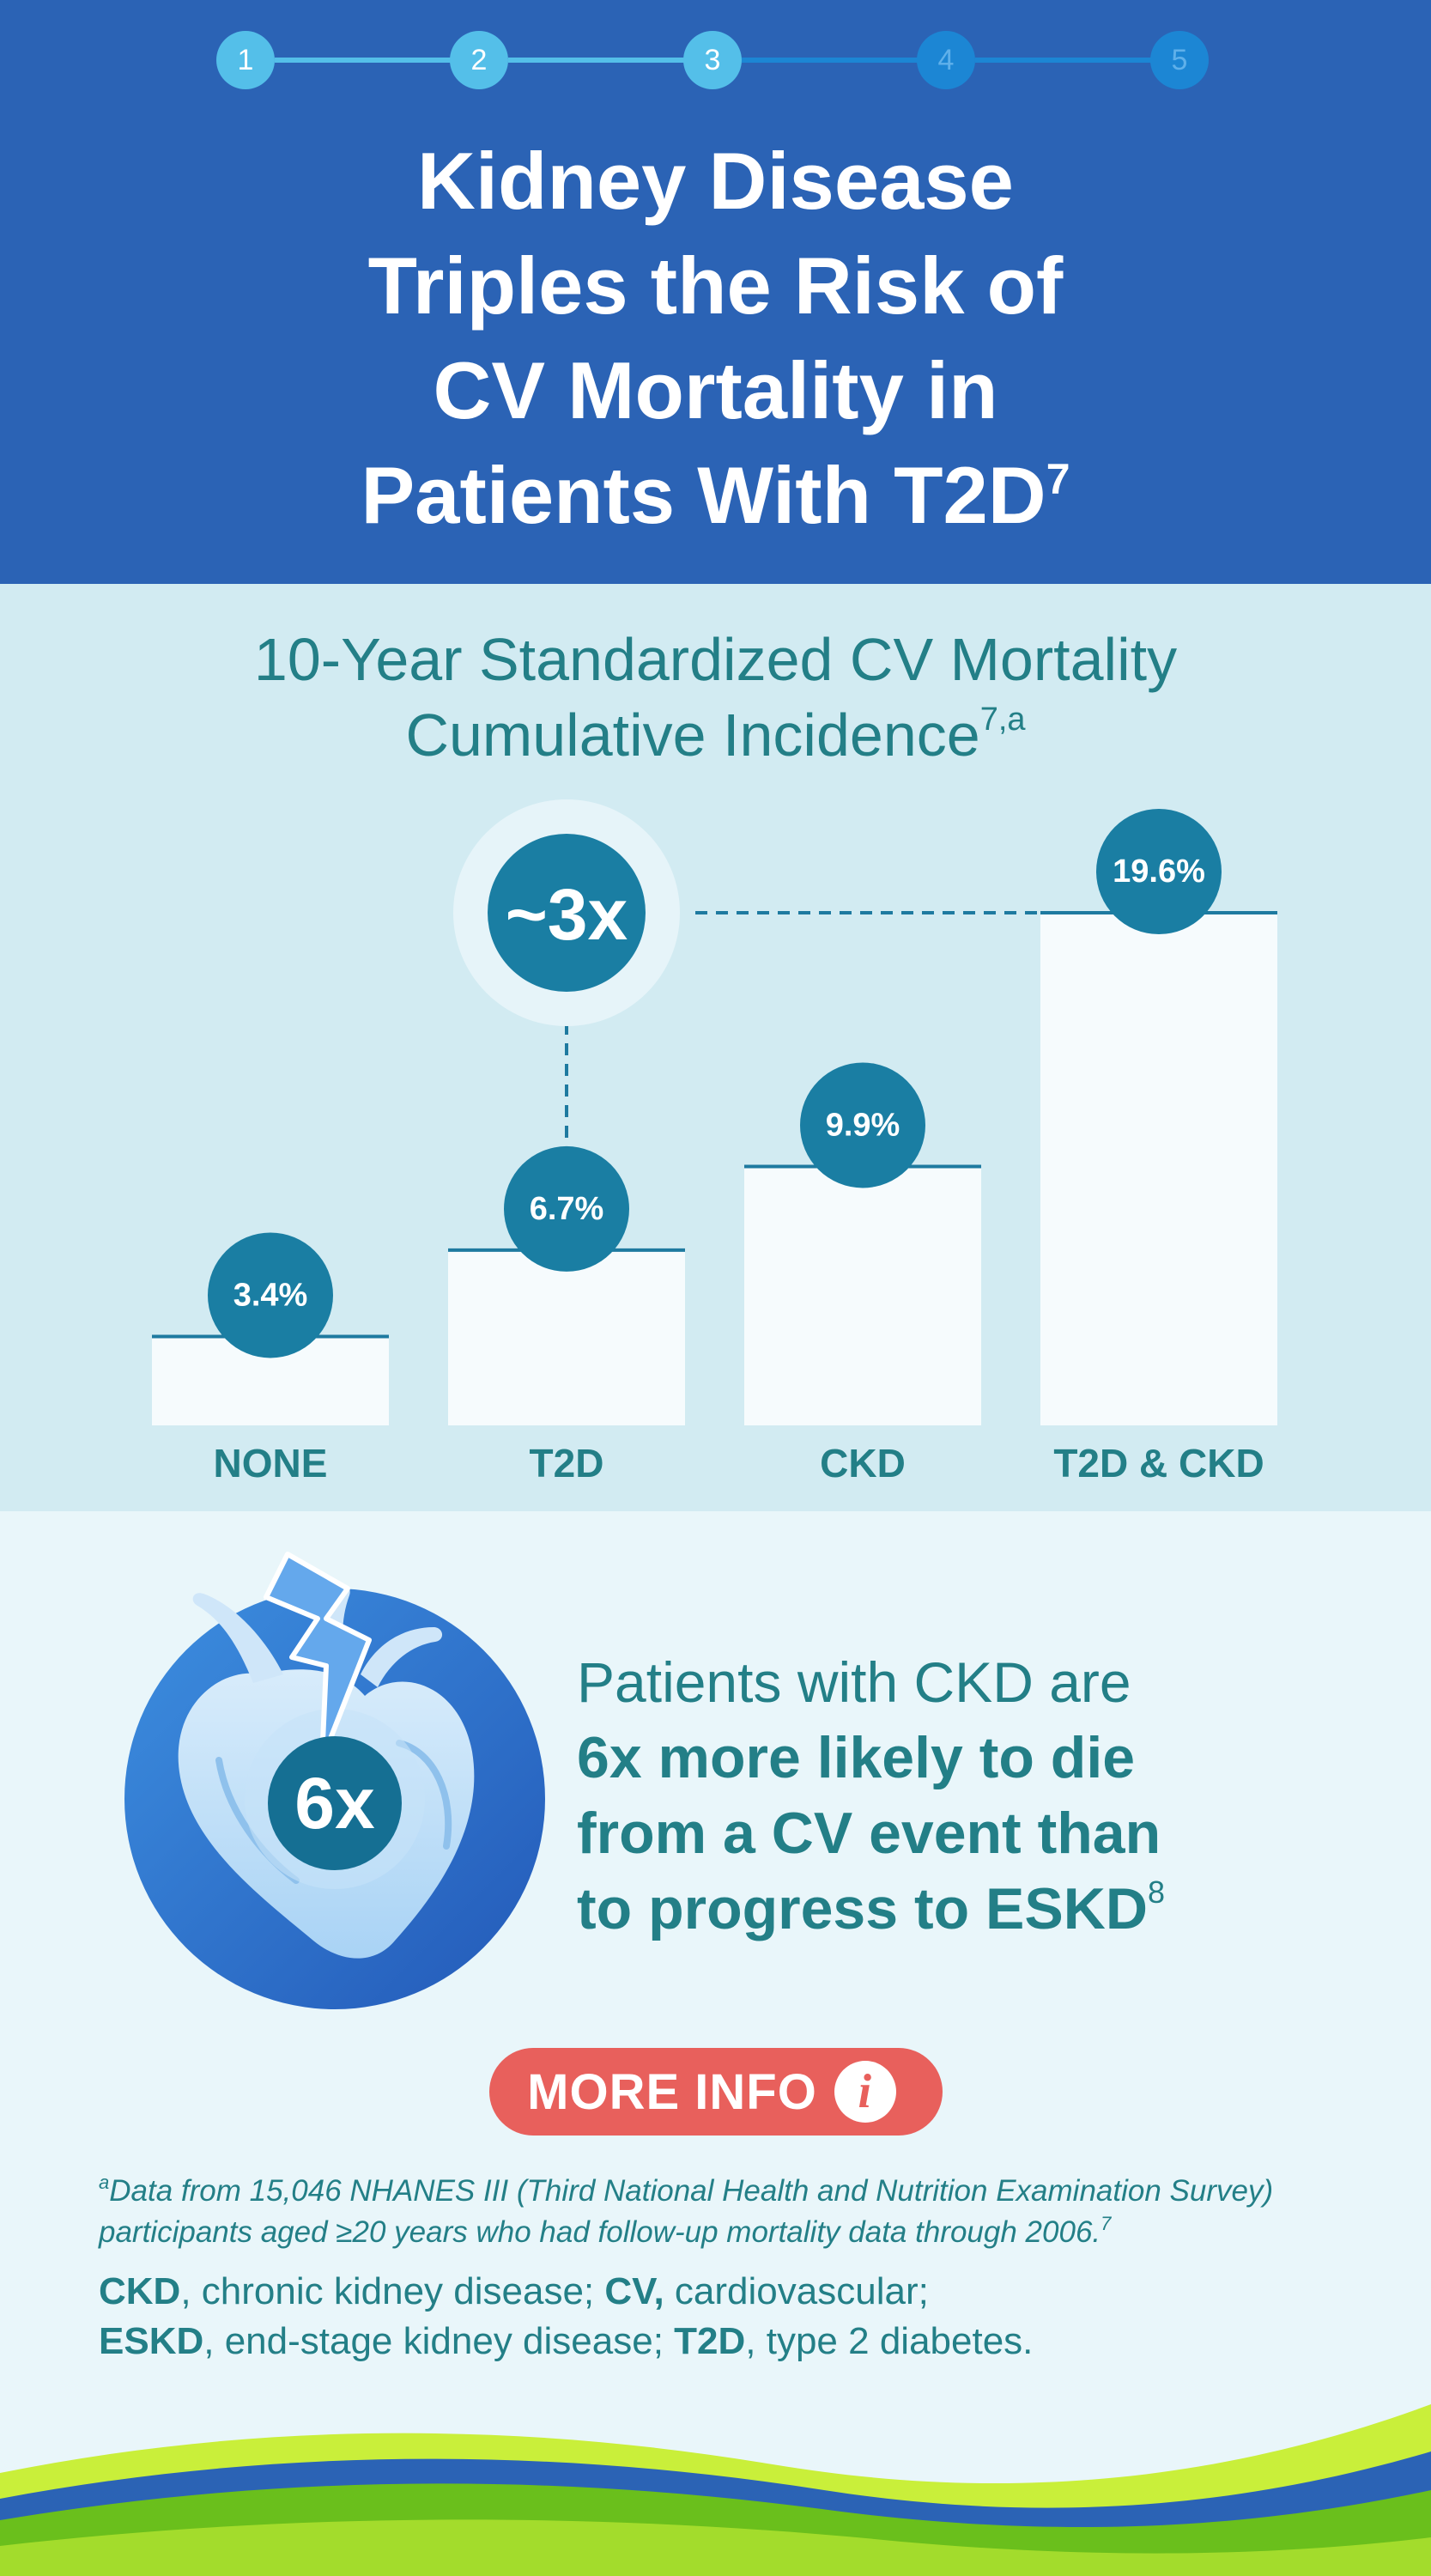  I want to click on decorative-waves, so click(715, 2490).